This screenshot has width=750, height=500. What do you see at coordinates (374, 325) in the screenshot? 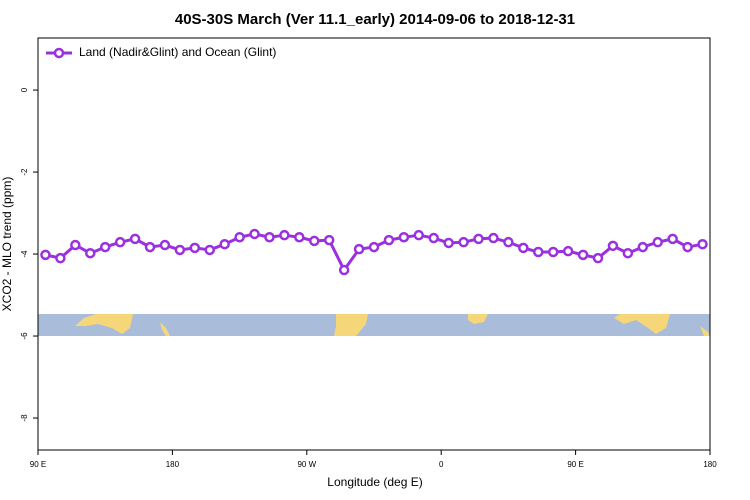
I see `map-strip` at bounding box center [374, 325].